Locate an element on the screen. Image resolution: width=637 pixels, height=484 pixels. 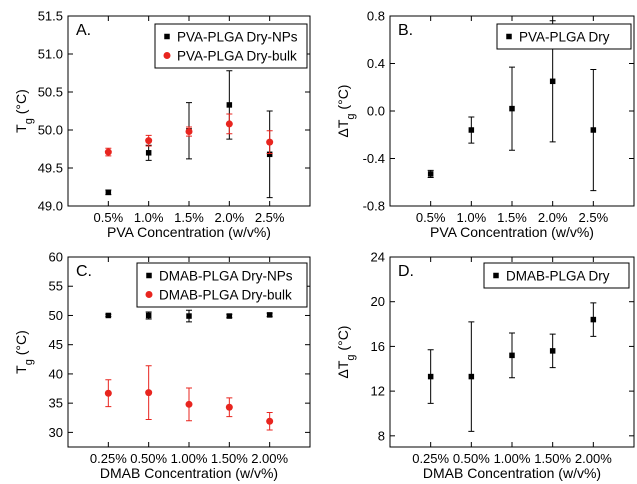
y-tick-label: 49.0 is located at coordinates (50, 206).